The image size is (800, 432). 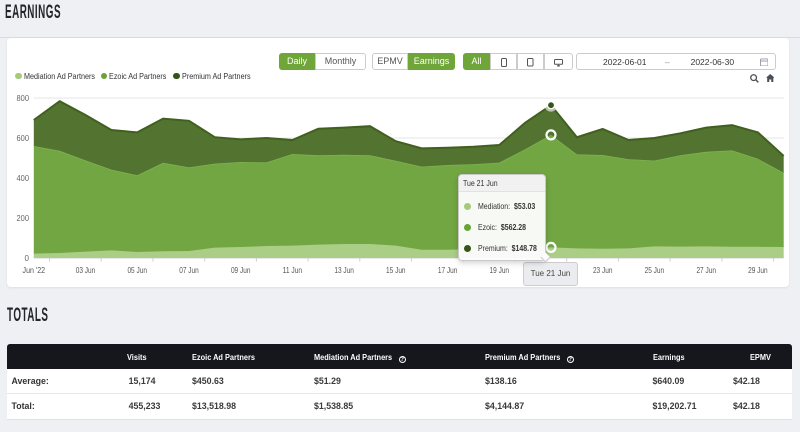 What do you see at coordinates (23, 218) in the screenshot?
I see `svg-text: 200` at bounding box center [23, 218].